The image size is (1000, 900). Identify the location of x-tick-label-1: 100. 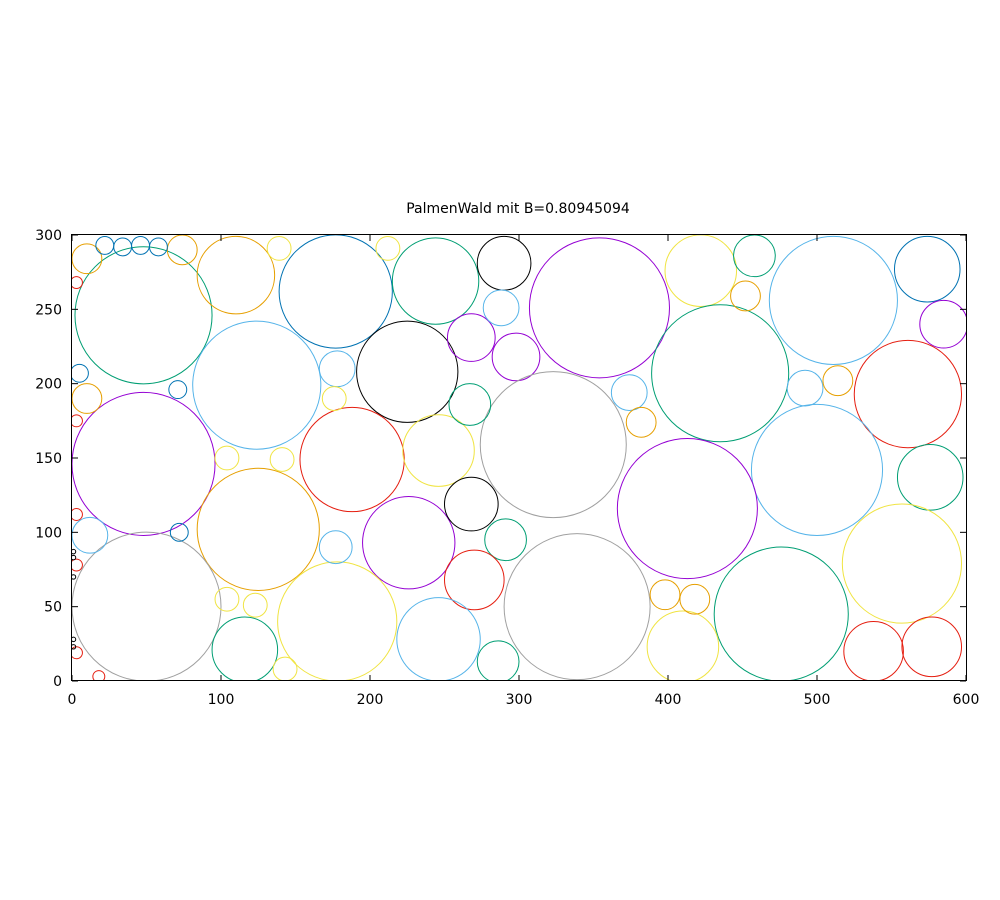
(221, 700).